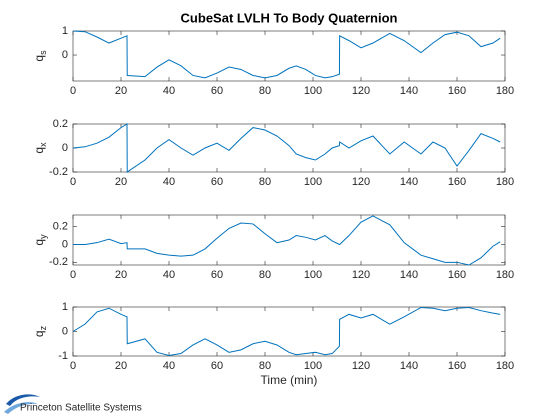  I want to click on y-axis-label-subscript: z, so click(43, 327).